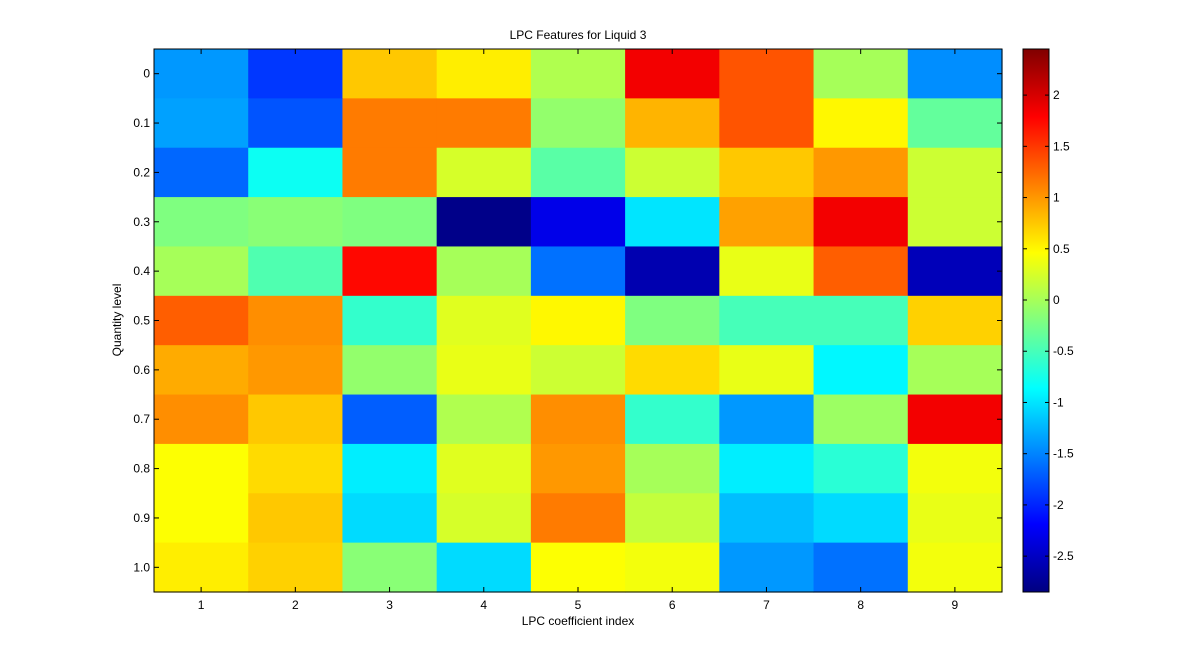  What do you see at coordinates (295, 605) in the screenshot?
I see `x-tick-label: 2` at bounding box center [295, 605].